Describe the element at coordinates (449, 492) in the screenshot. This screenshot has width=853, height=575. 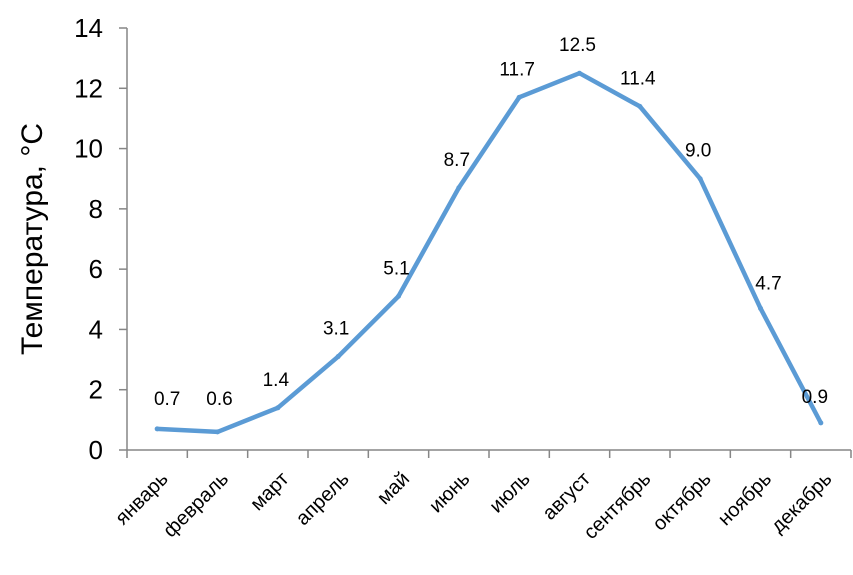
I see `x-tick-label: июнь` at that location.